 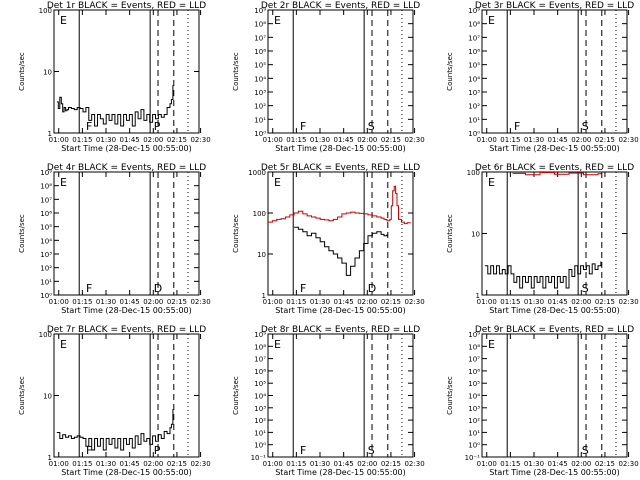 What do you see at coordinates (473, 458) in the screenshot?
I see `y-tick-label: 10⁻¹` at bounding box center [473, 458].